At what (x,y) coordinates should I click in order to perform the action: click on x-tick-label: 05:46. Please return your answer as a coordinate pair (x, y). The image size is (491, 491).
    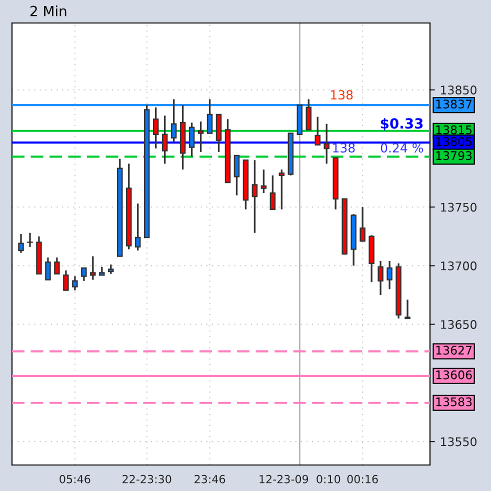
    Looking at the image, I should click on (75, 479).